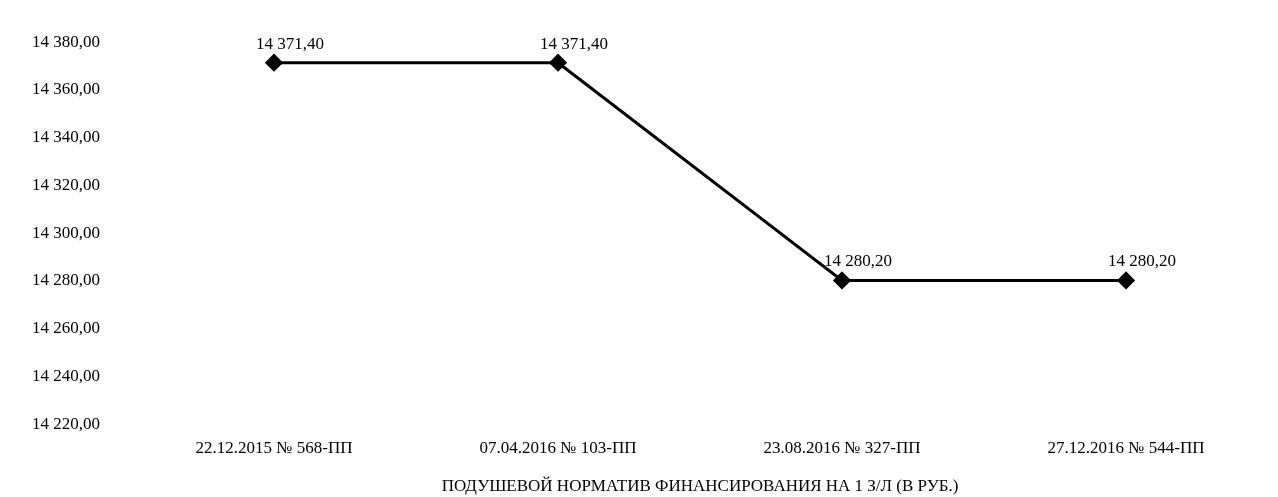 The width and height of the screenshot is (1278, 497). What do you see at coordinates (700, 486) in the screenshot?
I see `x-axis-title: ПОДУШЕВОЙ НОРМАТИВ ФИНАНСИРОВАНИЯ НА 1 З/Л (В РУБ.)` at bounding box center [700, 486].